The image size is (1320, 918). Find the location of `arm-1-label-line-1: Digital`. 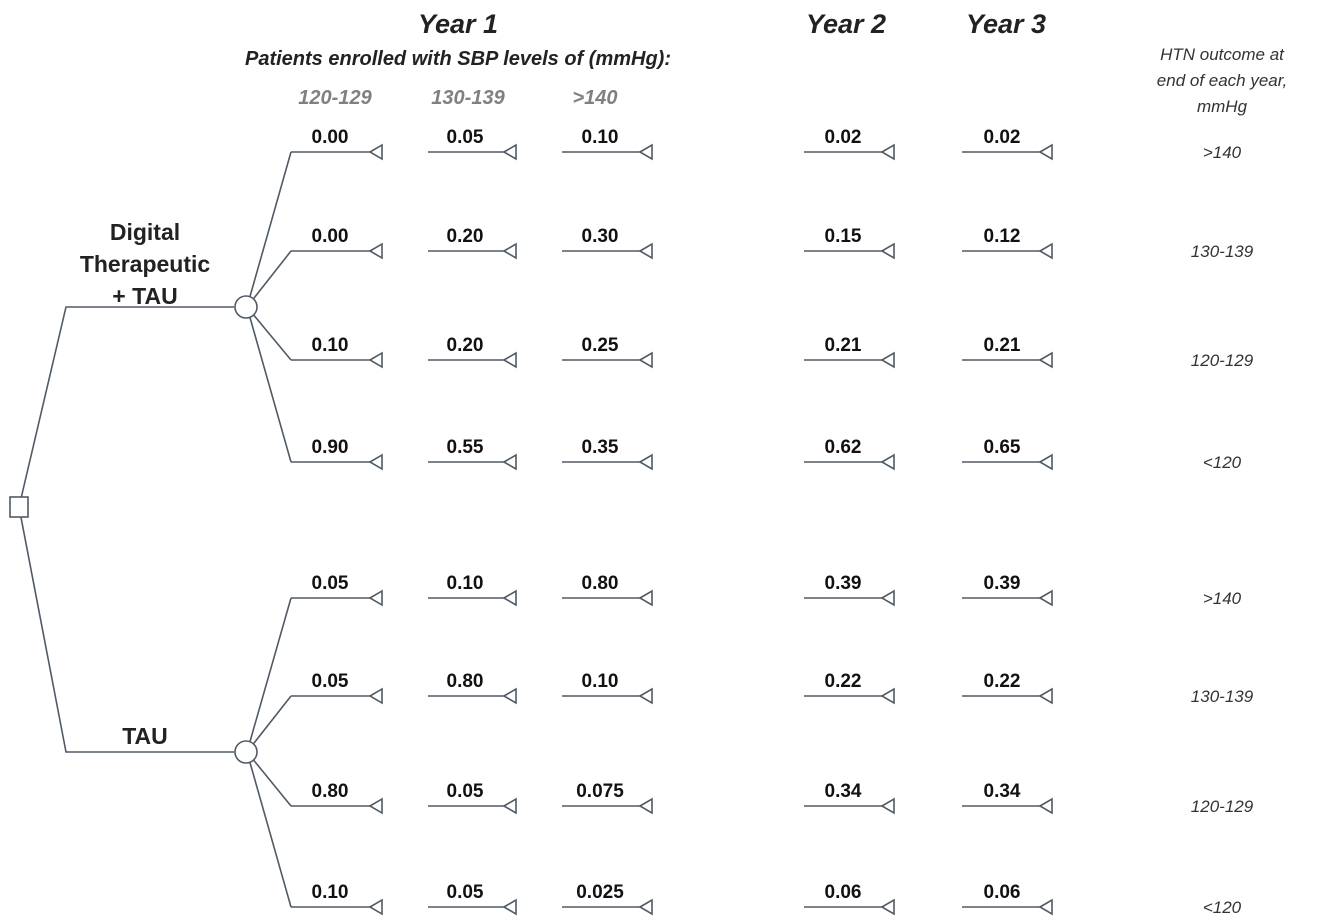

arm-1-label-line-1: Digital is located at coordinates (145, 232).